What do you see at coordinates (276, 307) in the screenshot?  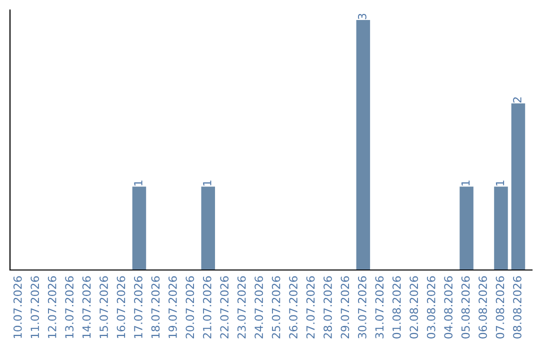 I see `x-tick-label: 25.07.2026` at bounding box center [276, 307].